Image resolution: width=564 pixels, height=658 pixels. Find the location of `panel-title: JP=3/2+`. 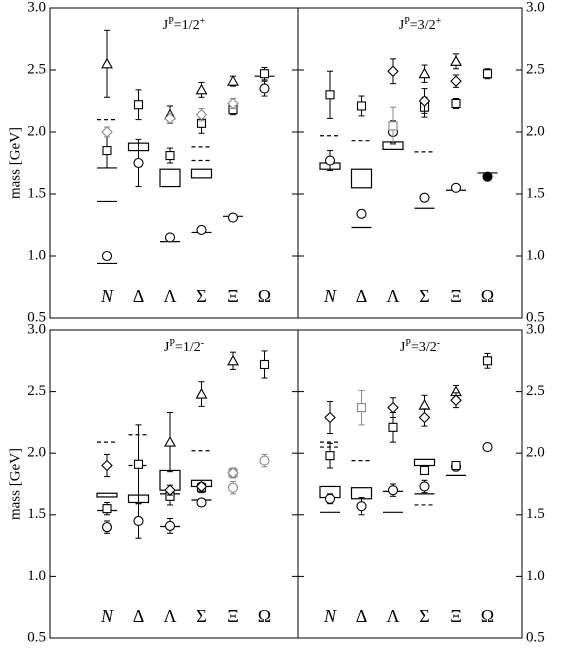

panel-title: JP=3/2+ is located at coordinates (420, 24).